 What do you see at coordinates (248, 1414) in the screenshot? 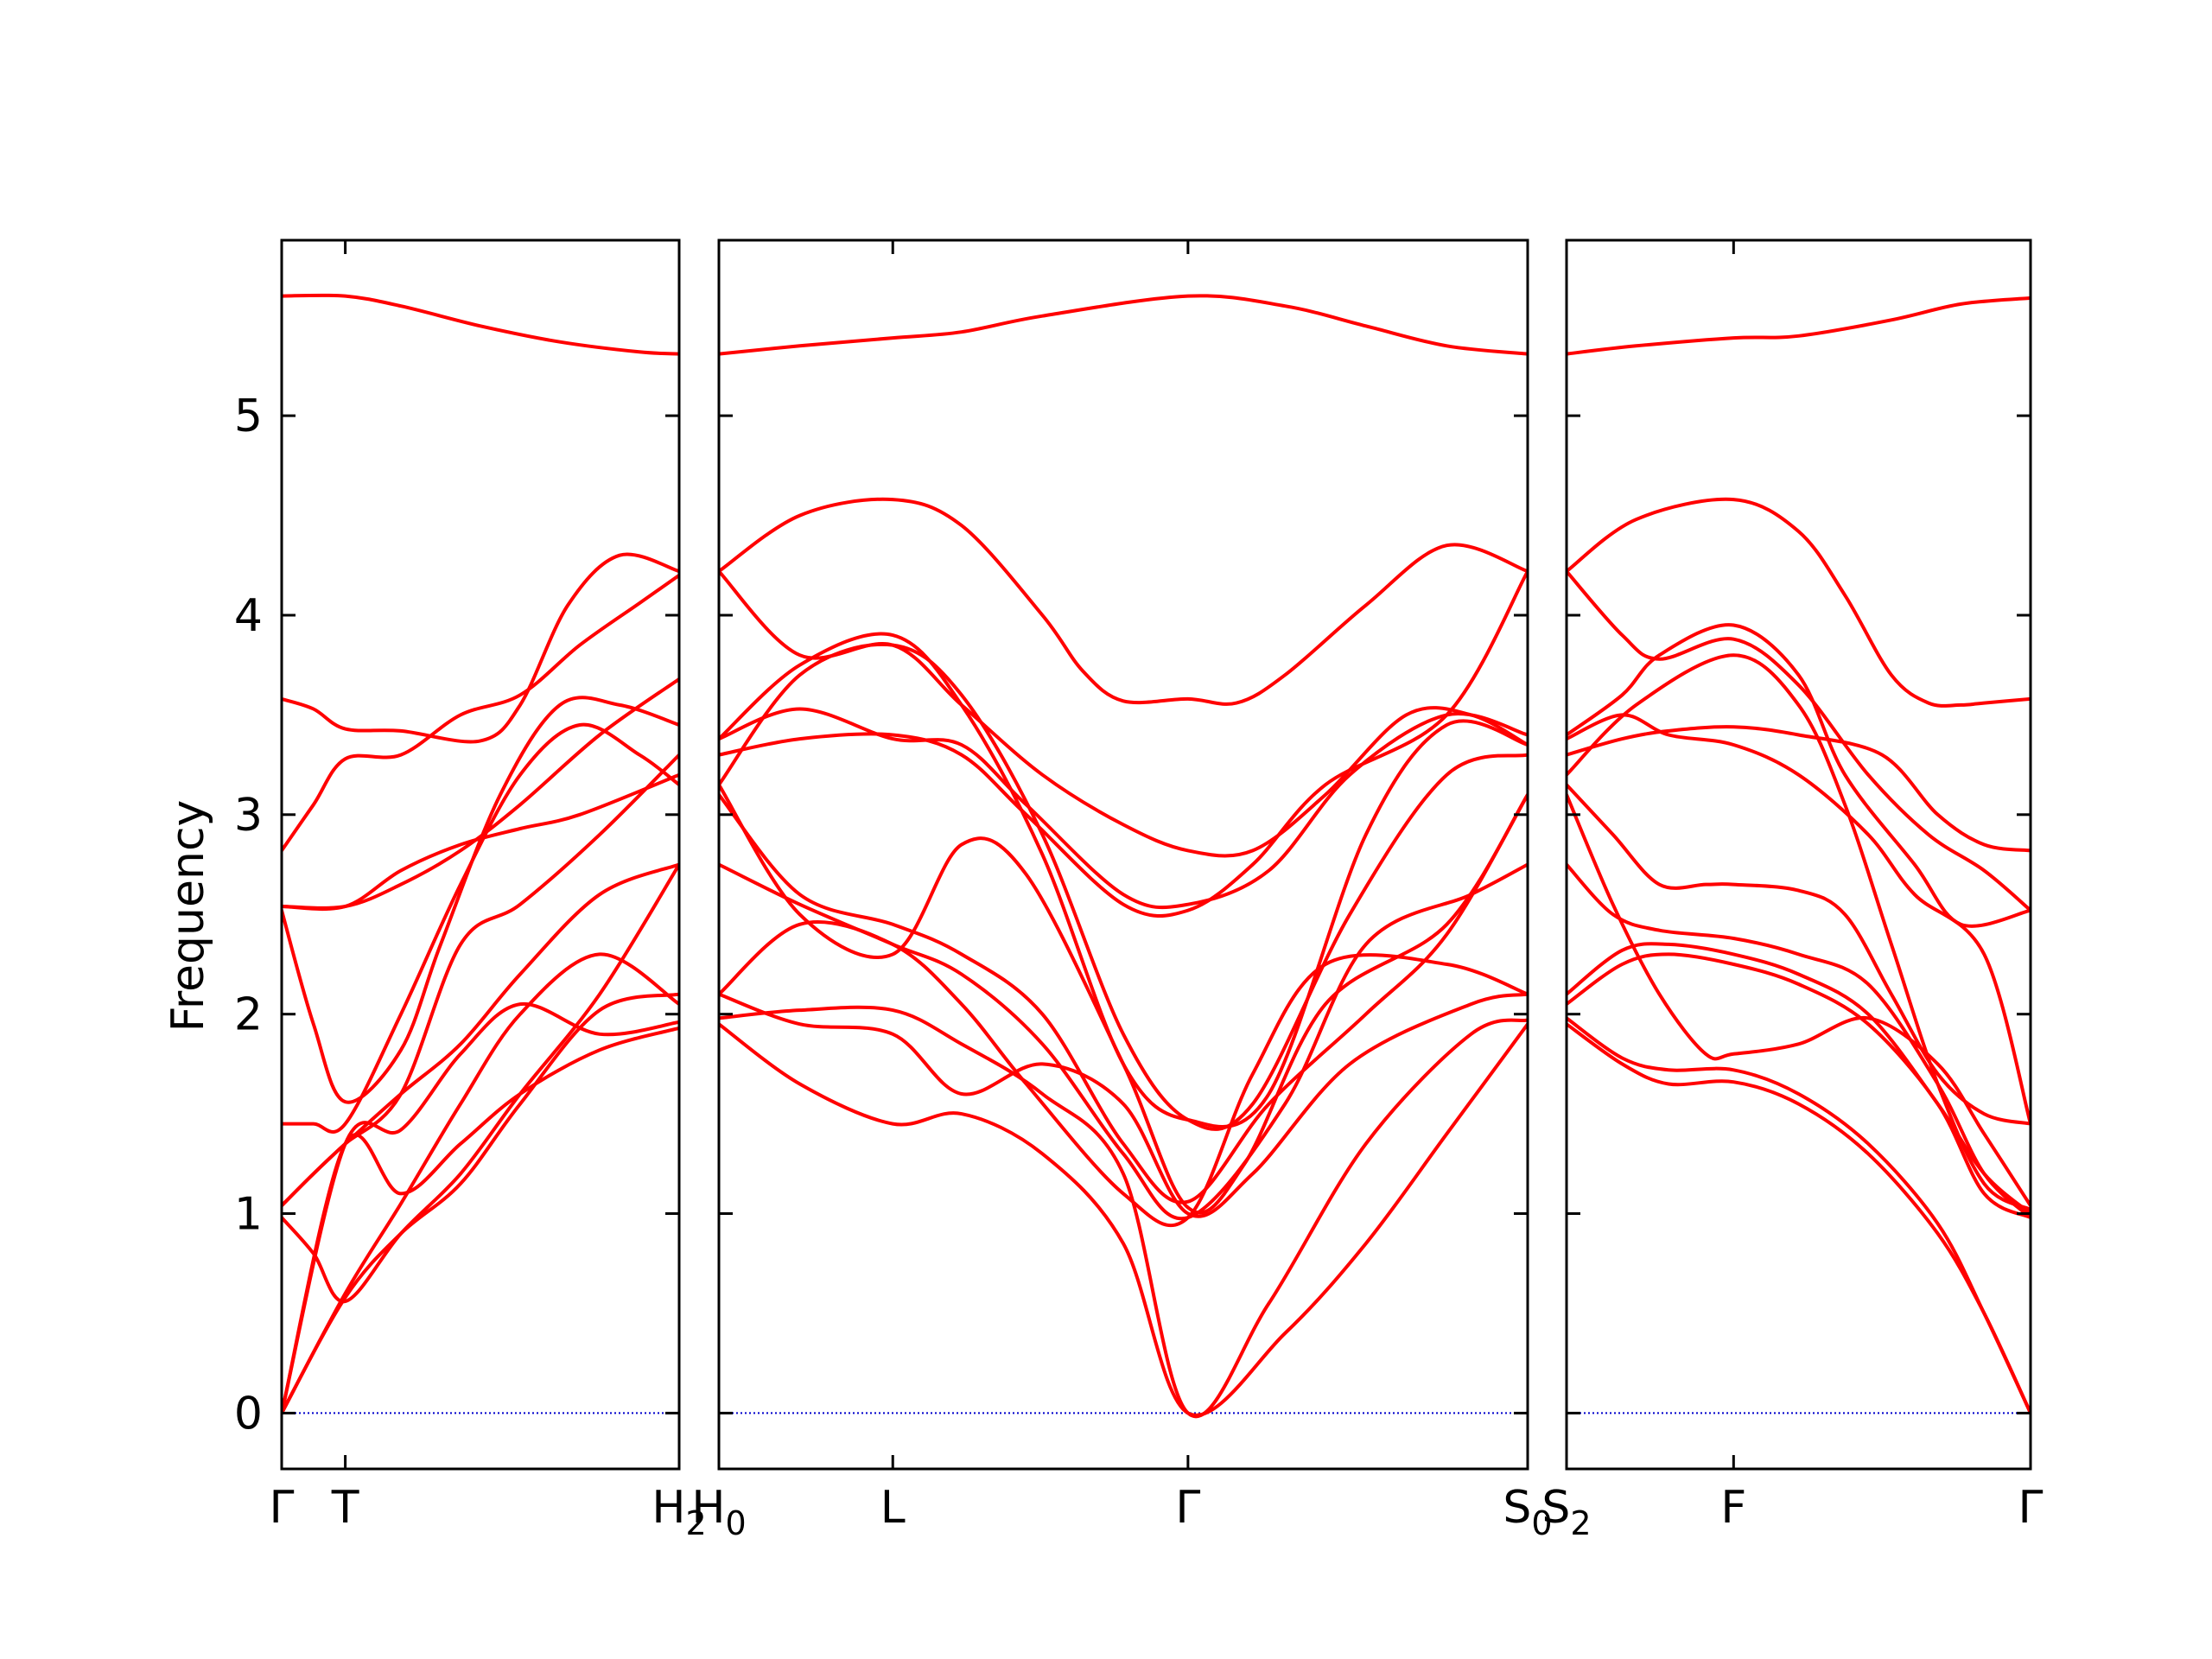
I see `y-tick-label: 0` at bounding box center [248, 1414].